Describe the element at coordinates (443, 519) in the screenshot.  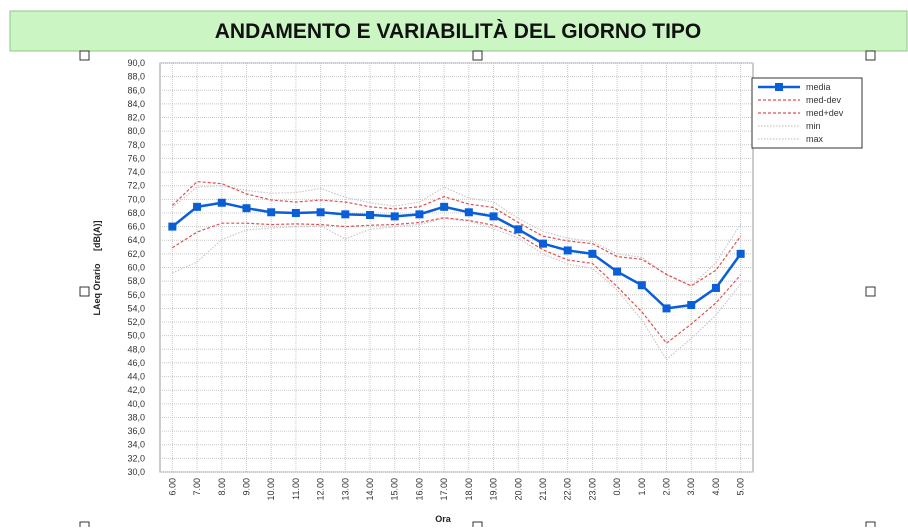
I see `x-axis-title: Ora` at that location.